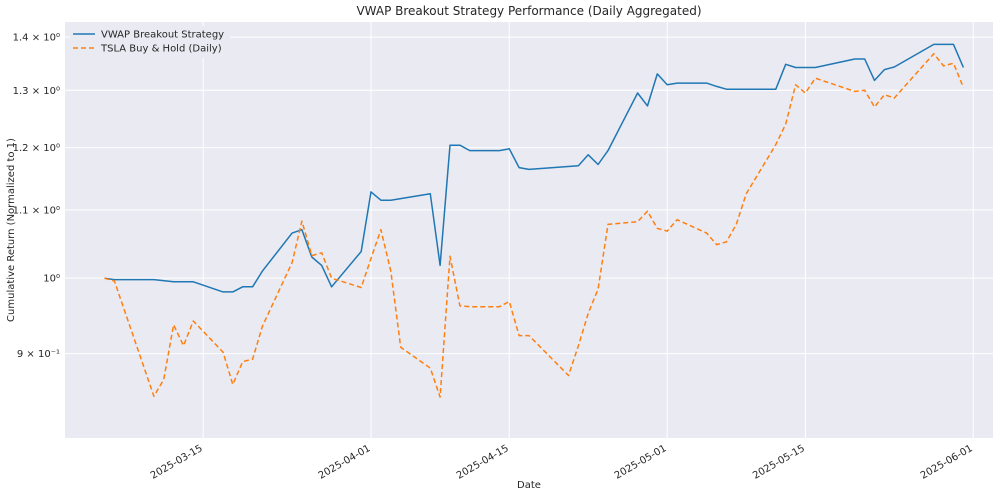 The image size is (1000, 496). I want to click on legend-label-vwap: VWAP Breakout Strategy, so click(162, 35).